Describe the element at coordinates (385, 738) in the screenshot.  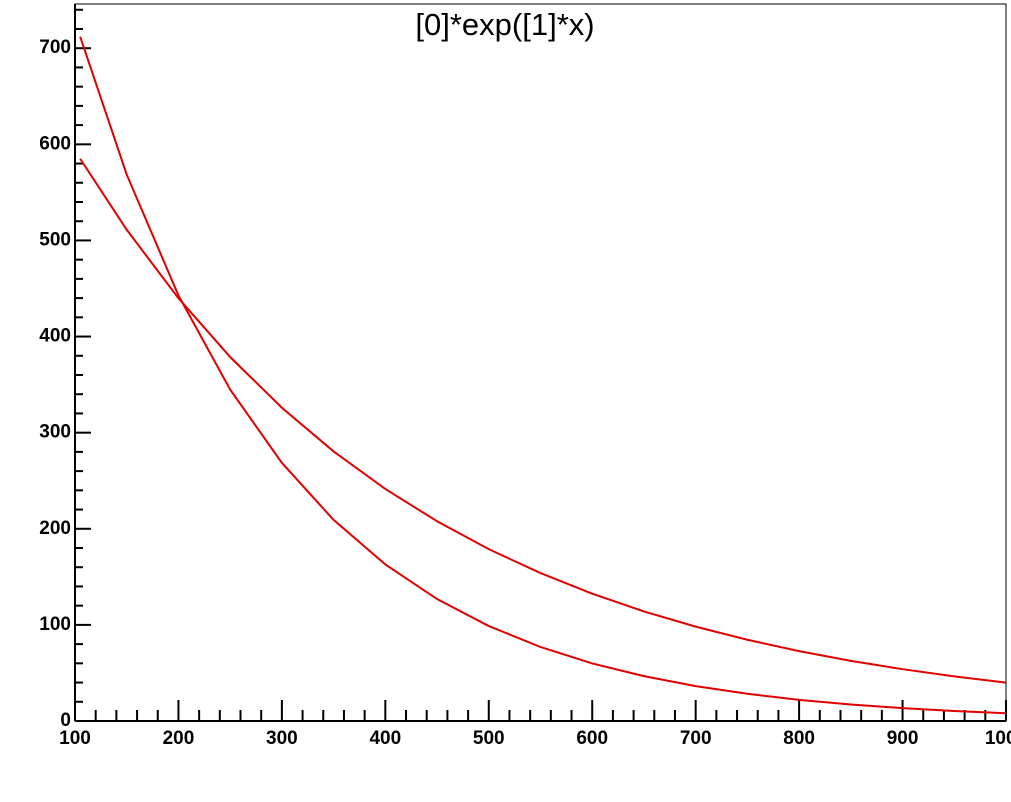
I see `x-tick-label: 400` at that location.